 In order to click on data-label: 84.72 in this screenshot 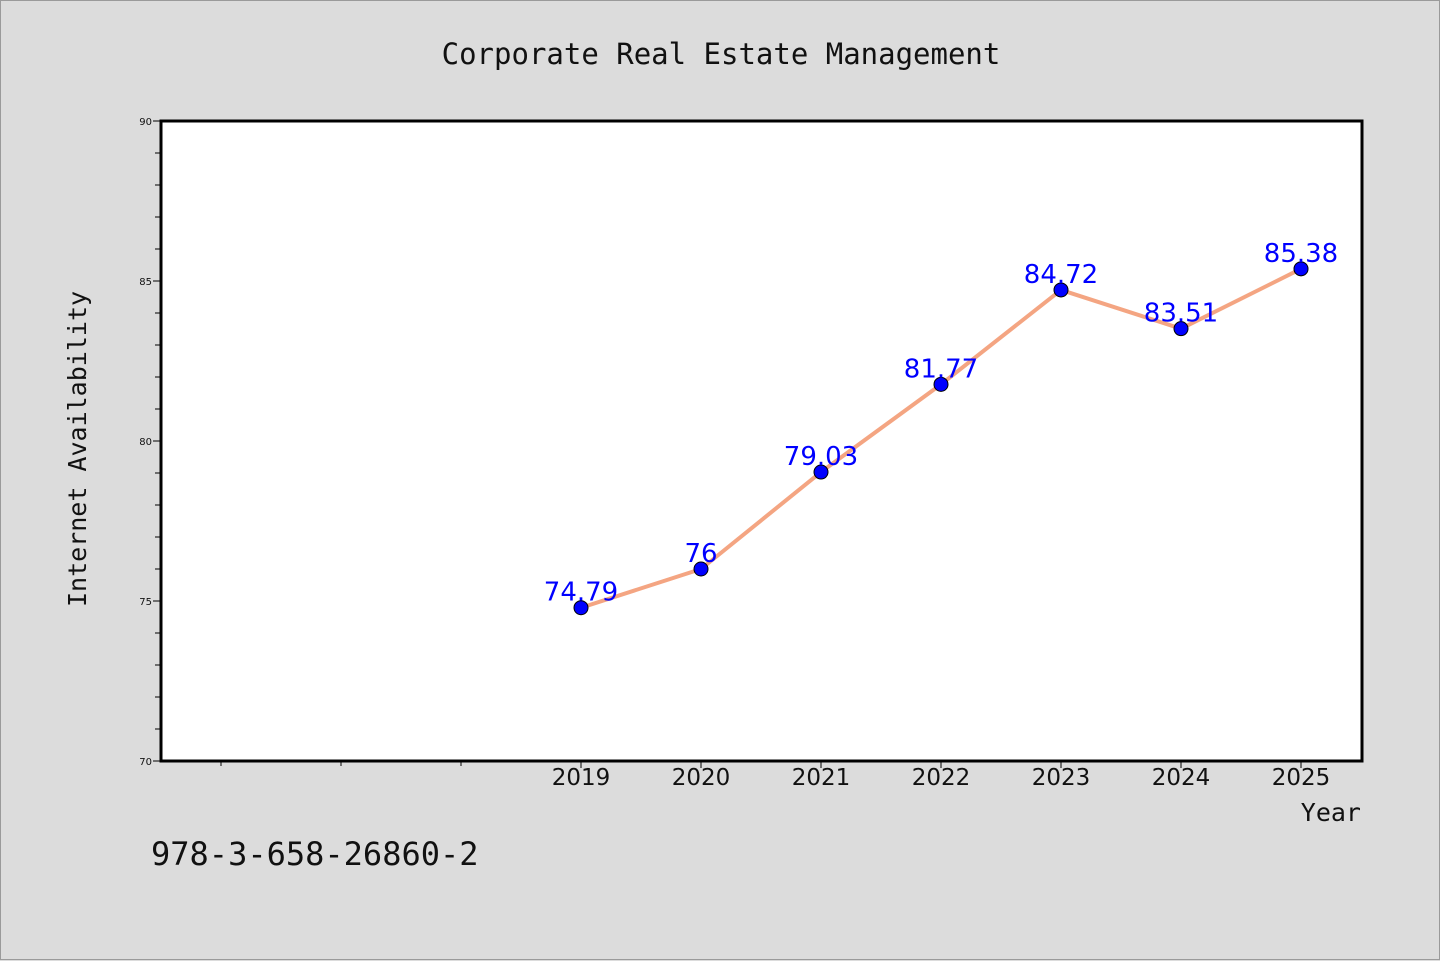, I will do `click(1061, 275)`.